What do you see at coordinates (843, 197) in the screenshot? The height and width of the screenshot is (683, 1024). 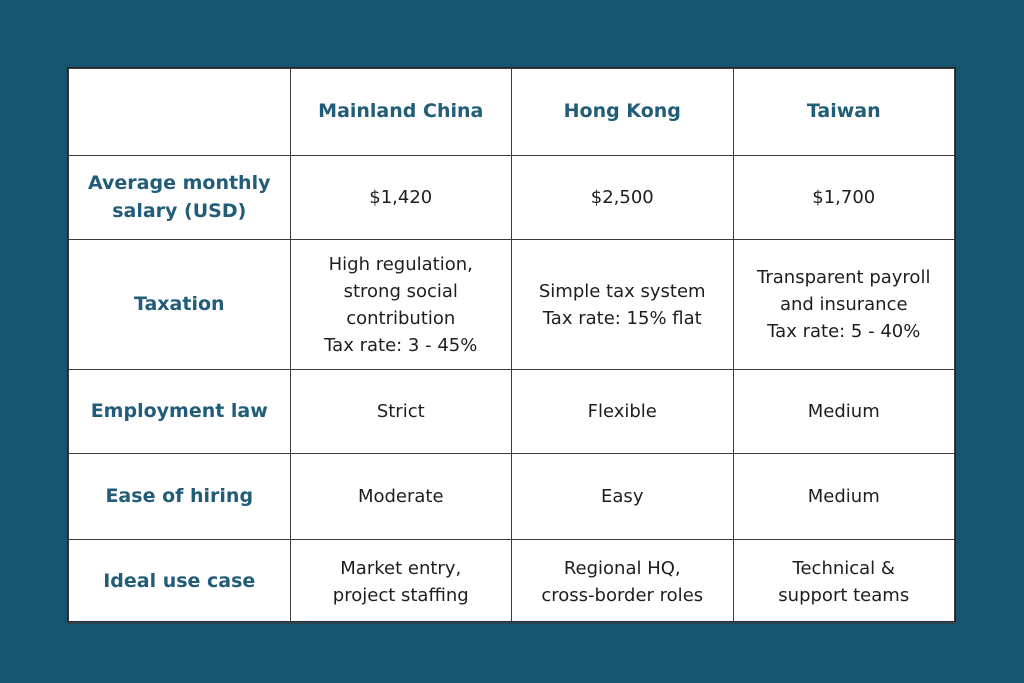 I see `cell-salary-taiwan: $1,700` at bounding box center [843, 197].